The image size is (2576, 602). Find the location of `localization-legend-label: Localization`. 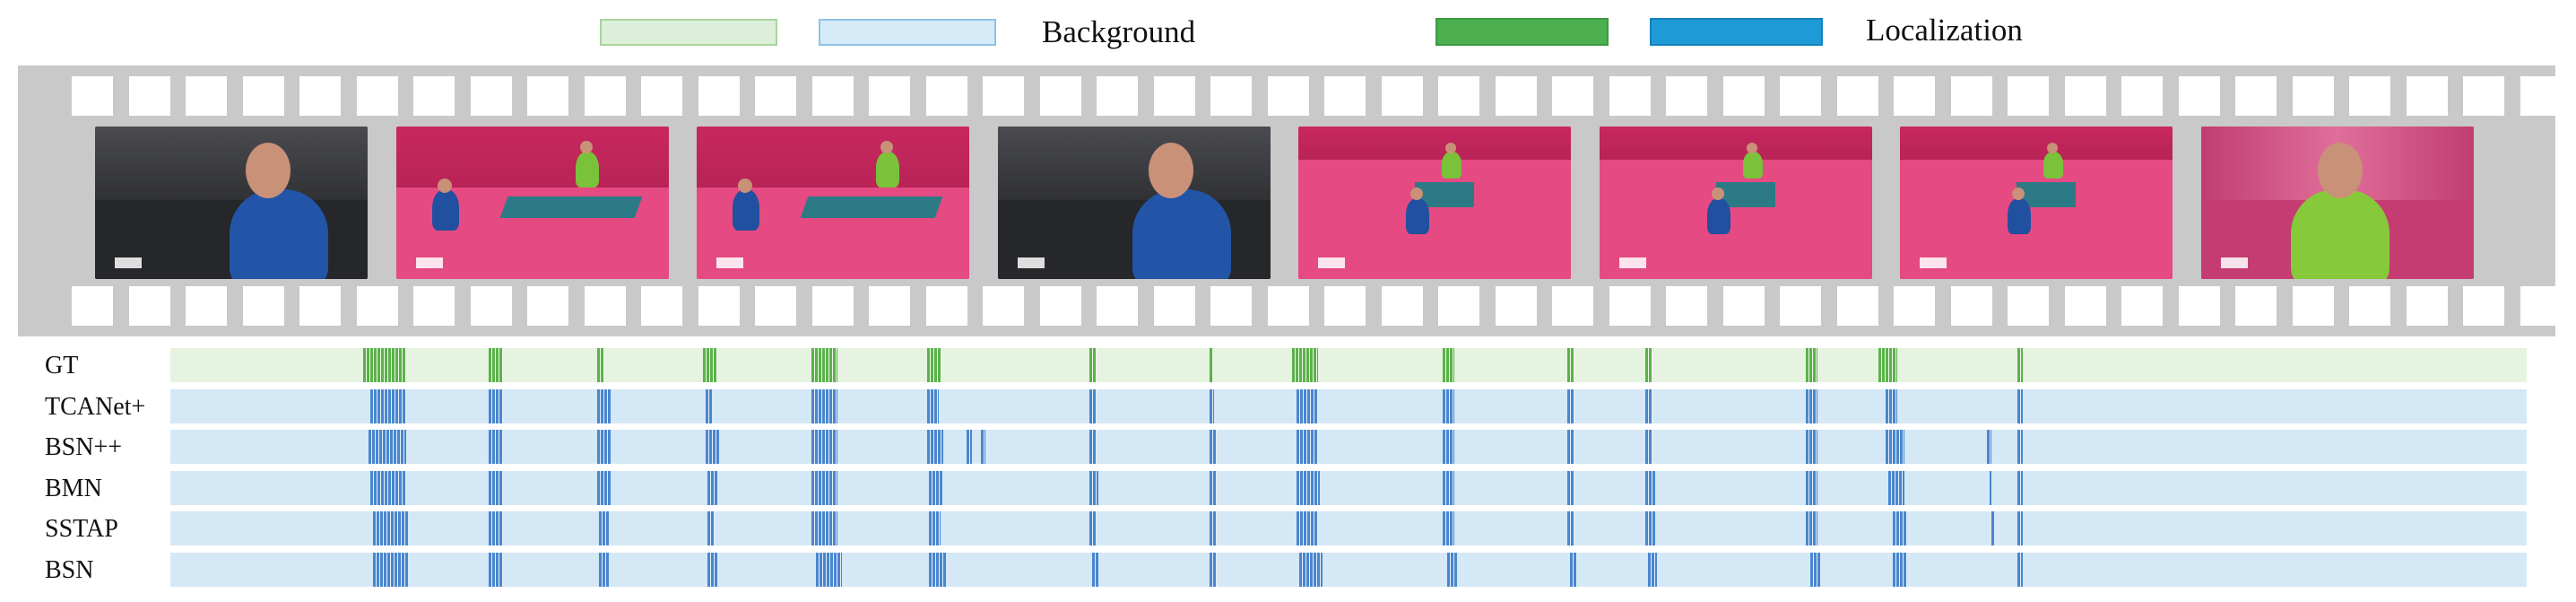

localization-legend-label: Localization is located at coordinates (1944, 30).